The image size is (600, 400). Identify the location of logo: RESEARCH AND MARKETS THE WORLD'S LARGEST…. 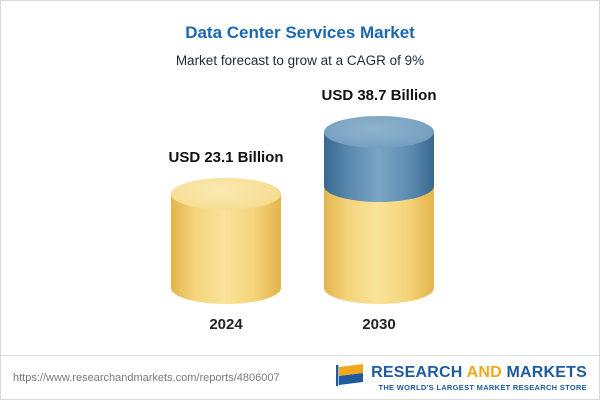
(461, 377).